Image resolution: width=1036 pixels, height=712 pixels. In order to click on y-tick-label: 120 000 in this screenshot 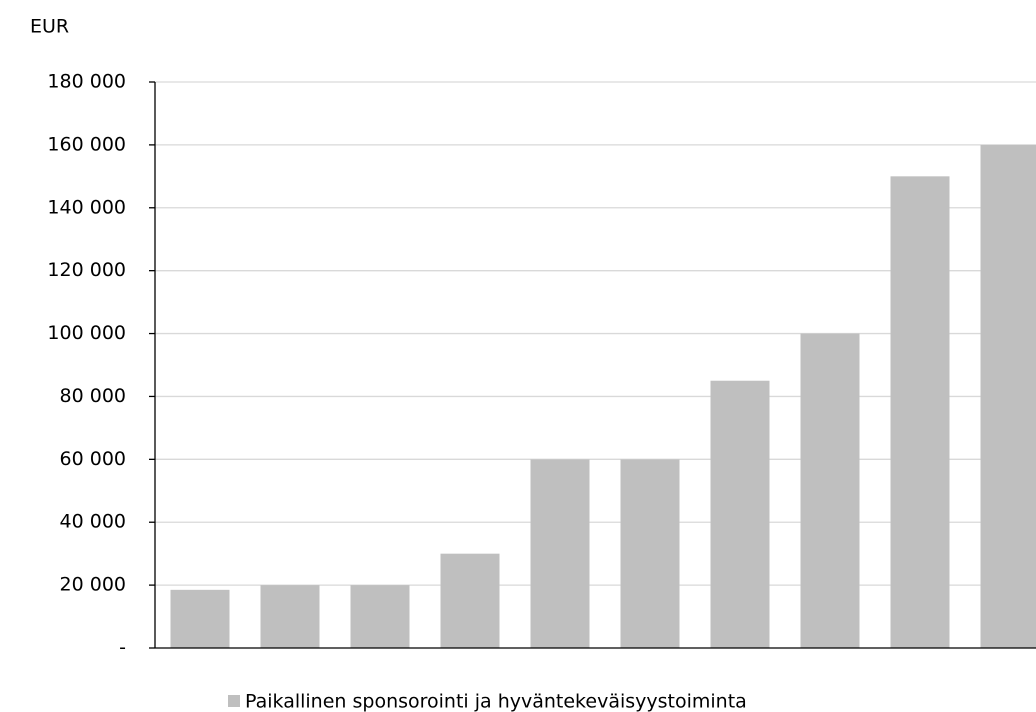, I will do `click(86, 270)`.